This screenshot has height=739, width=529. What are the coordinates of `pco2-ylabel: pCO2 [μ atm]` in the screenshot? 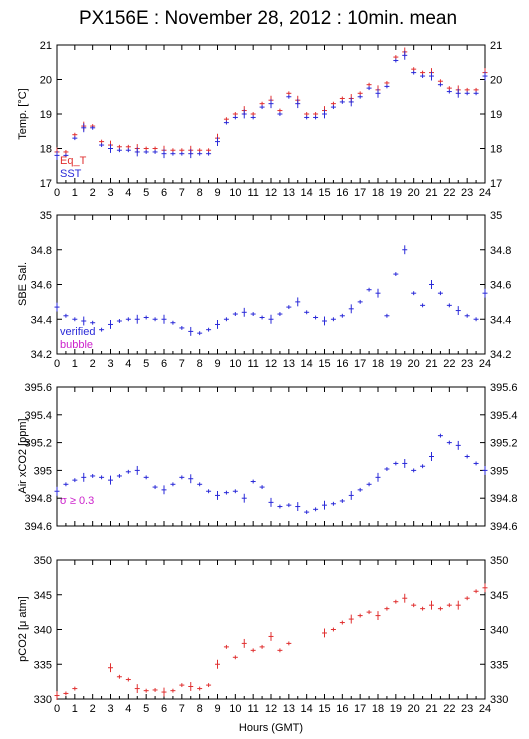 It's located at (23, 629).